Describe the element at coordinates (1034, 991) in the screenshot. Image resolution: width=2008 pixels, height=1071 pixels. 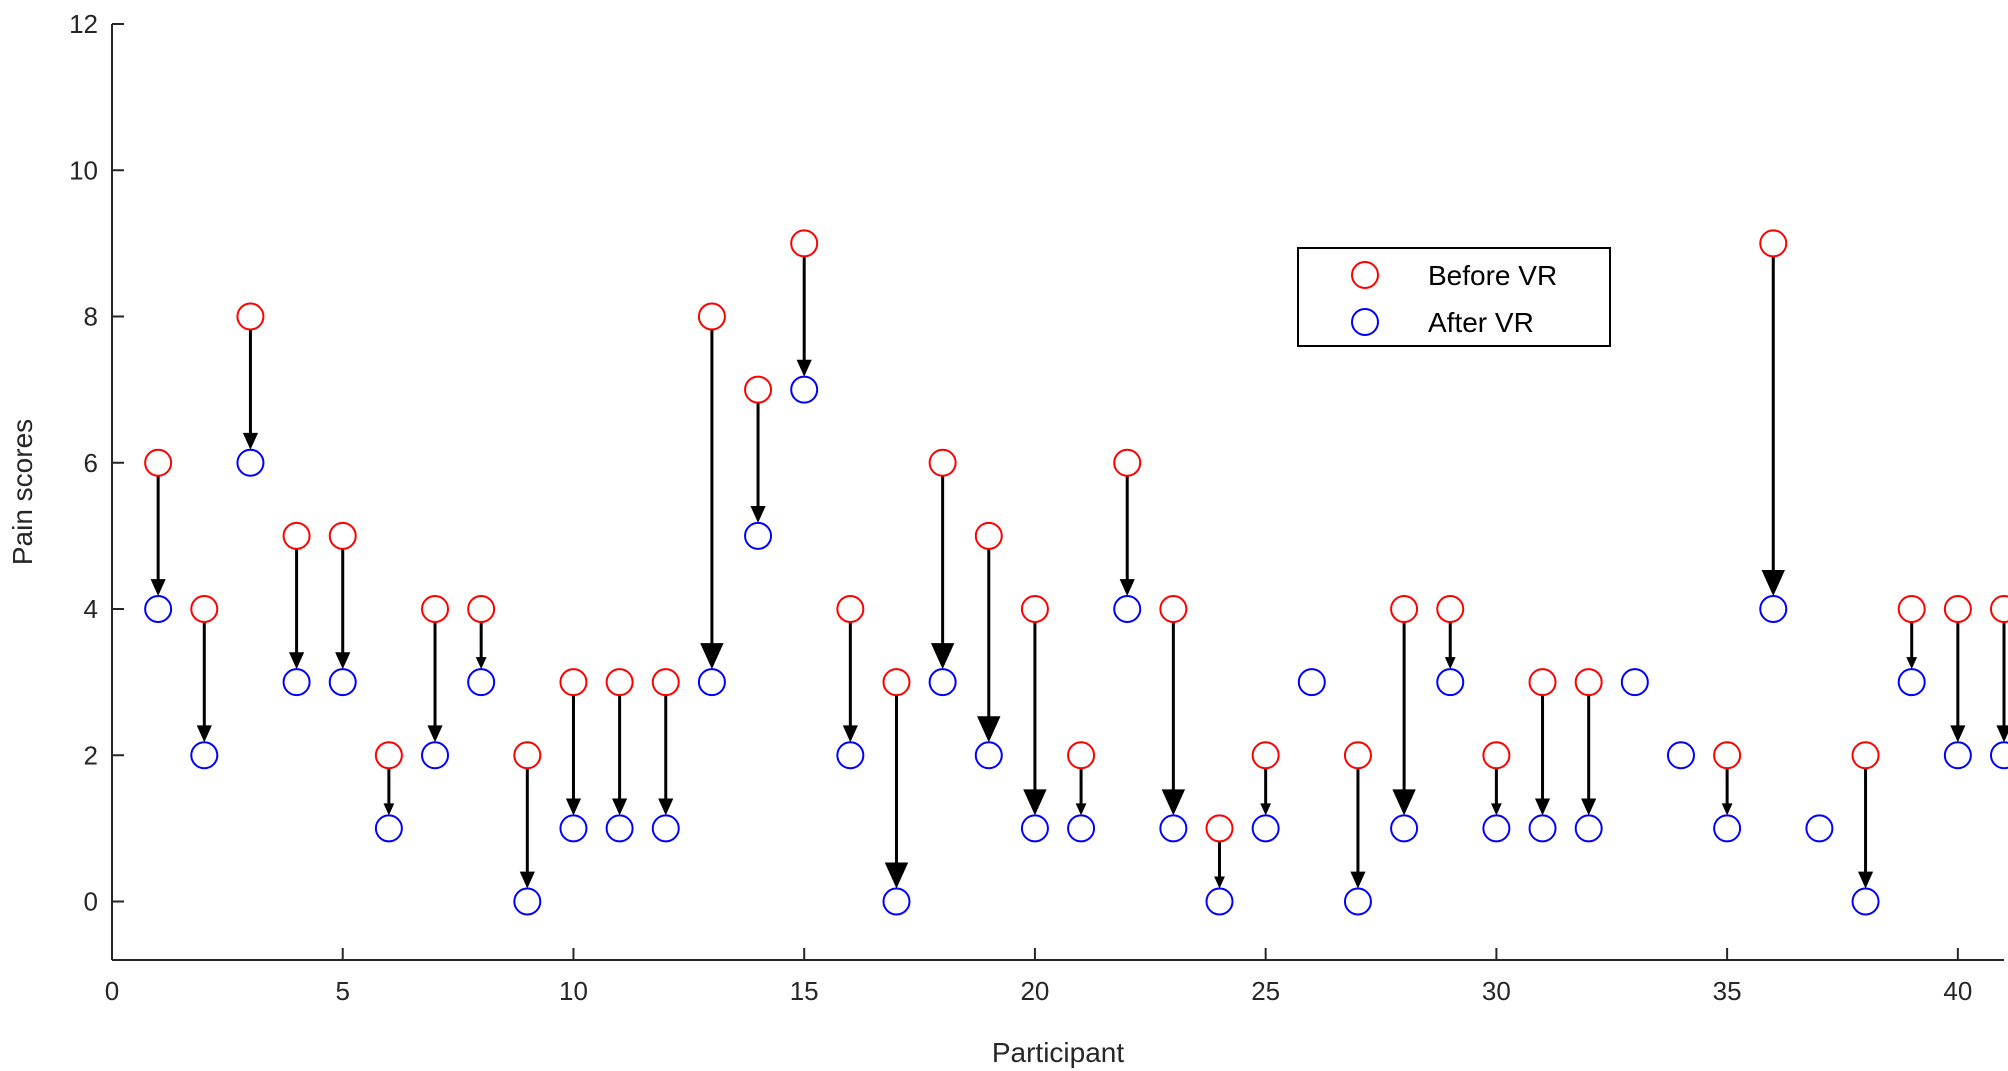
I see `x-tick-label: 20` at that location.